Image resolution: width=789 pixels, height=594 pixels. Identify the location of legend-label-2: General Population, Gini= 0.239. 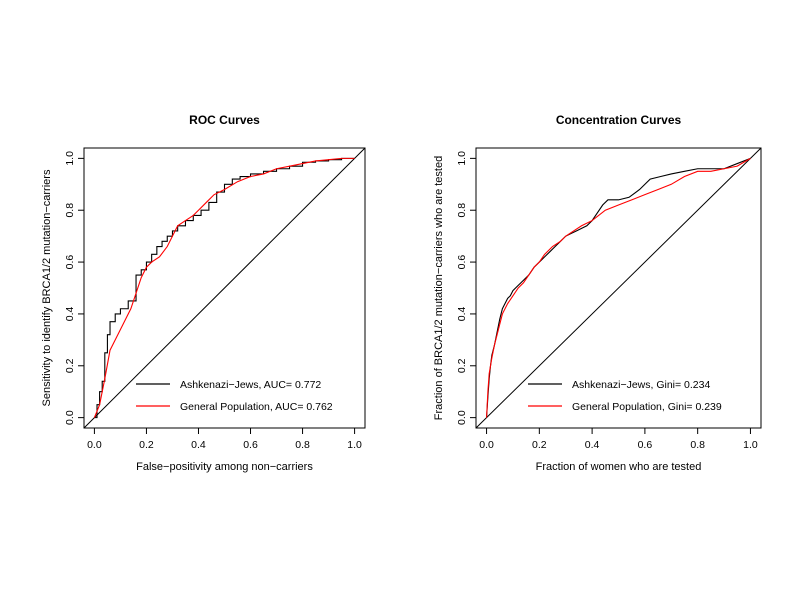
(647, 407).